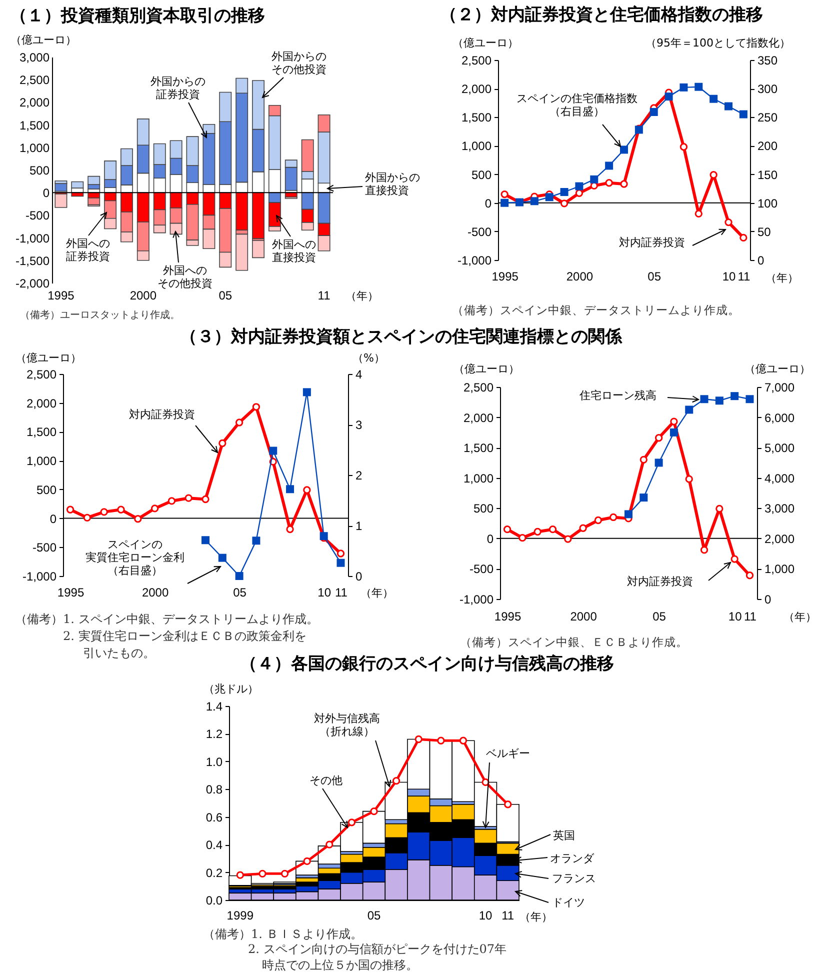  What do you see at coordinates (768, 175) in the screenshot?
I see `y2-tick-label: 150` at bounding box center [768, 175].